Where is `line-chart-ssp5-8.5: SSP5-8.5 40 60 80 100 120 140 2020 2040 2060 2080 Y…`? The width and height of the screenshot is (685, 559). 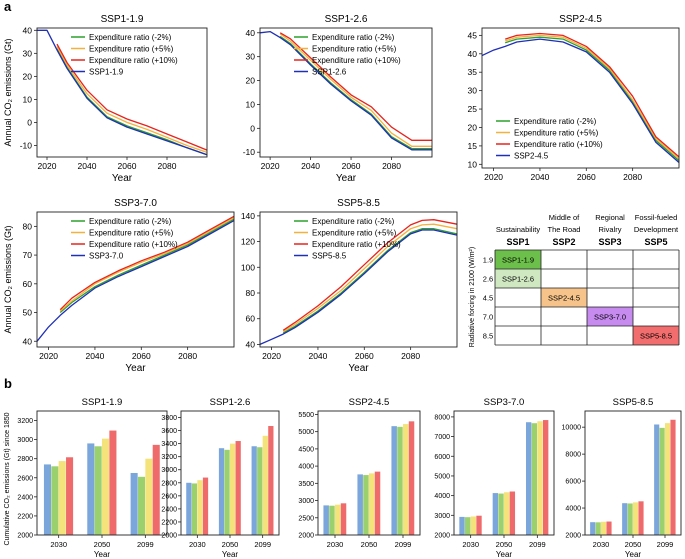
line-chart-ssp5-8.5: SSP5-8.5 40 60 80 100 120 140 2020 2040 2060 2080 Y… is located at coordinates (349, 286).